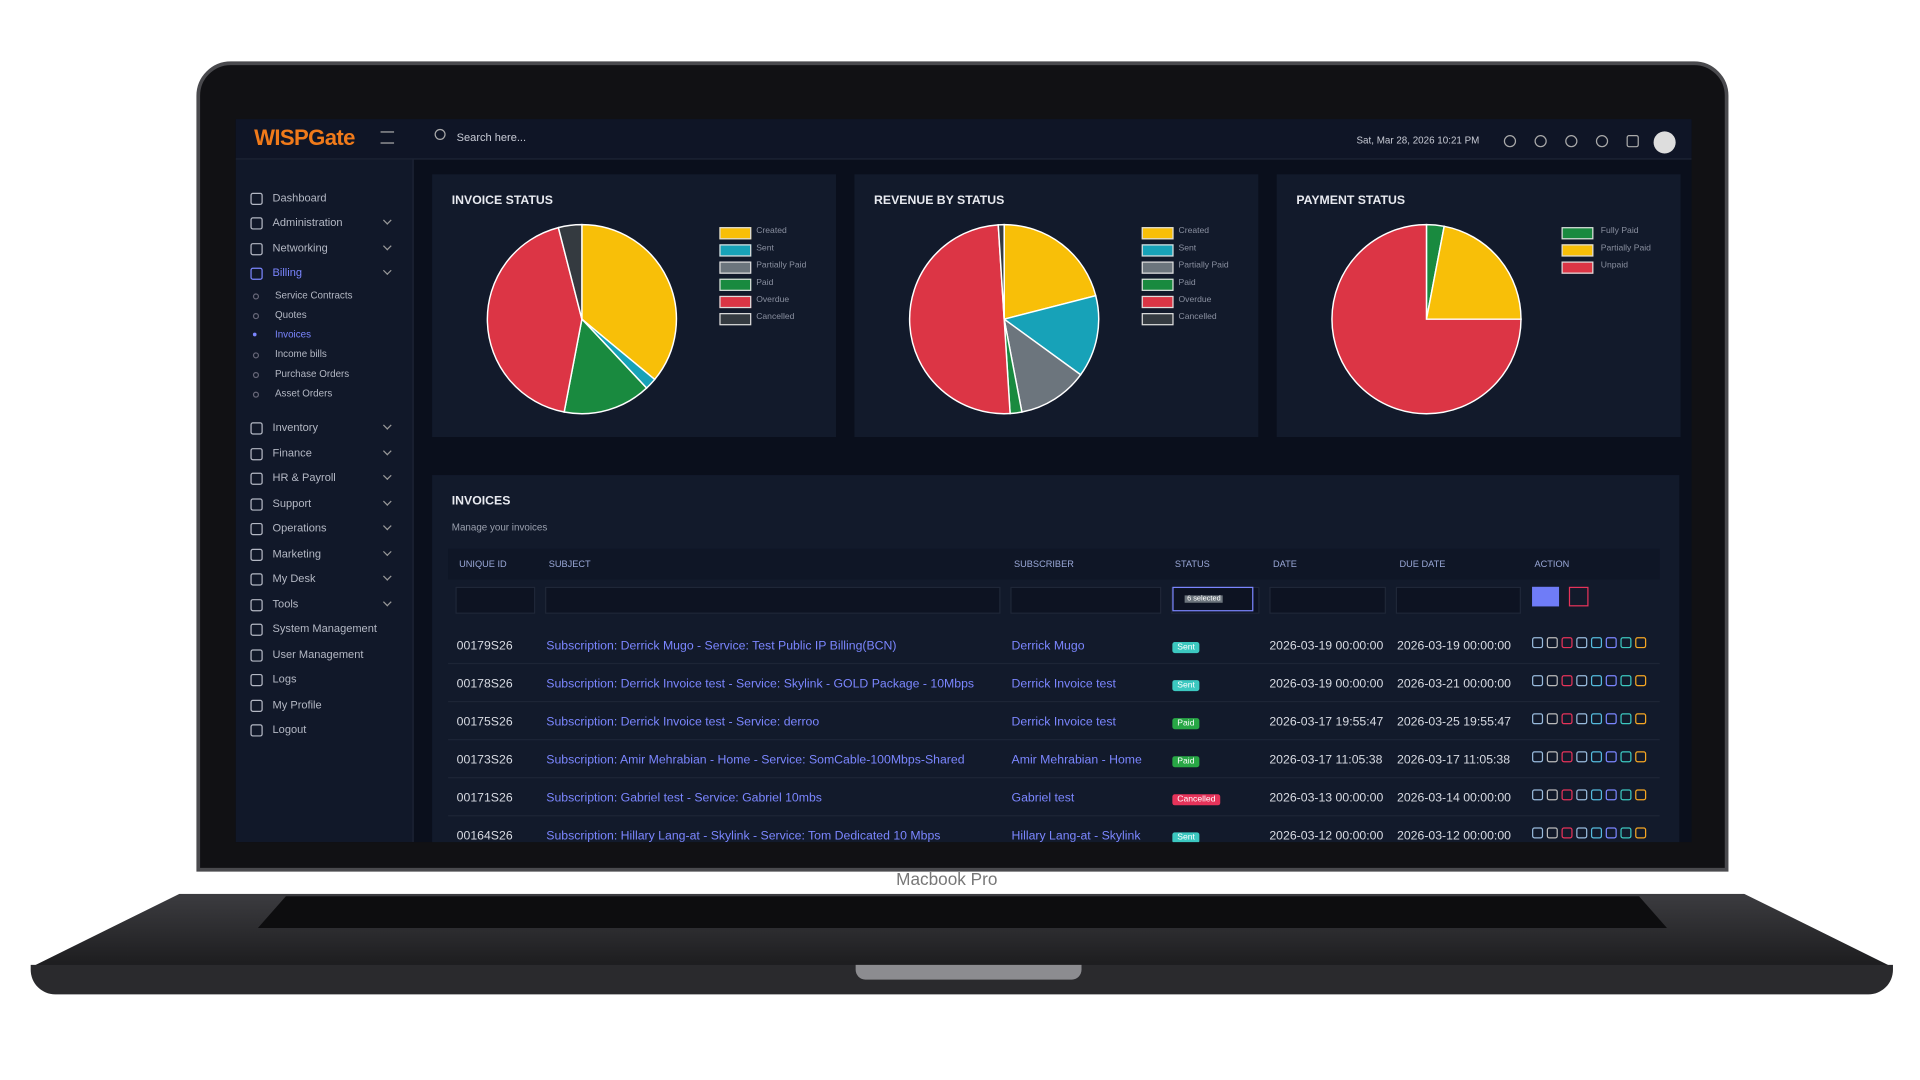 The image size is (1920, 1080). Describe the element at coordinates (307, 222) in the screenshot. I see `nav-item: Administration` at that location.